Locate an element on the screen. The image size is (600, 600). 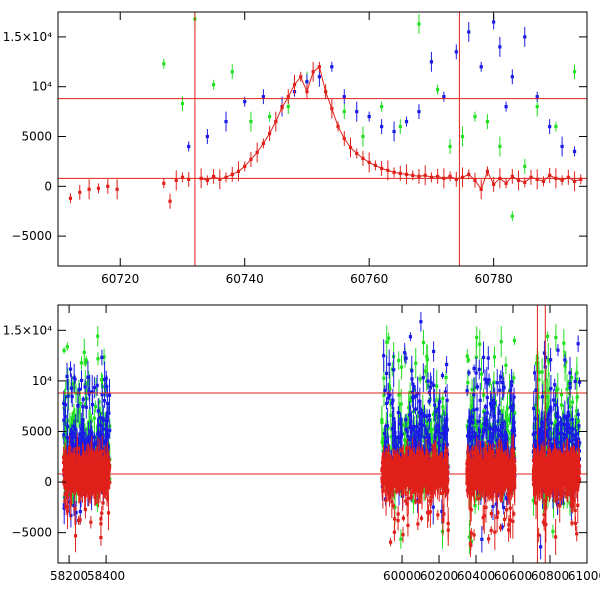
x-tick-label: 60720 is located at coordinates (120, 279).